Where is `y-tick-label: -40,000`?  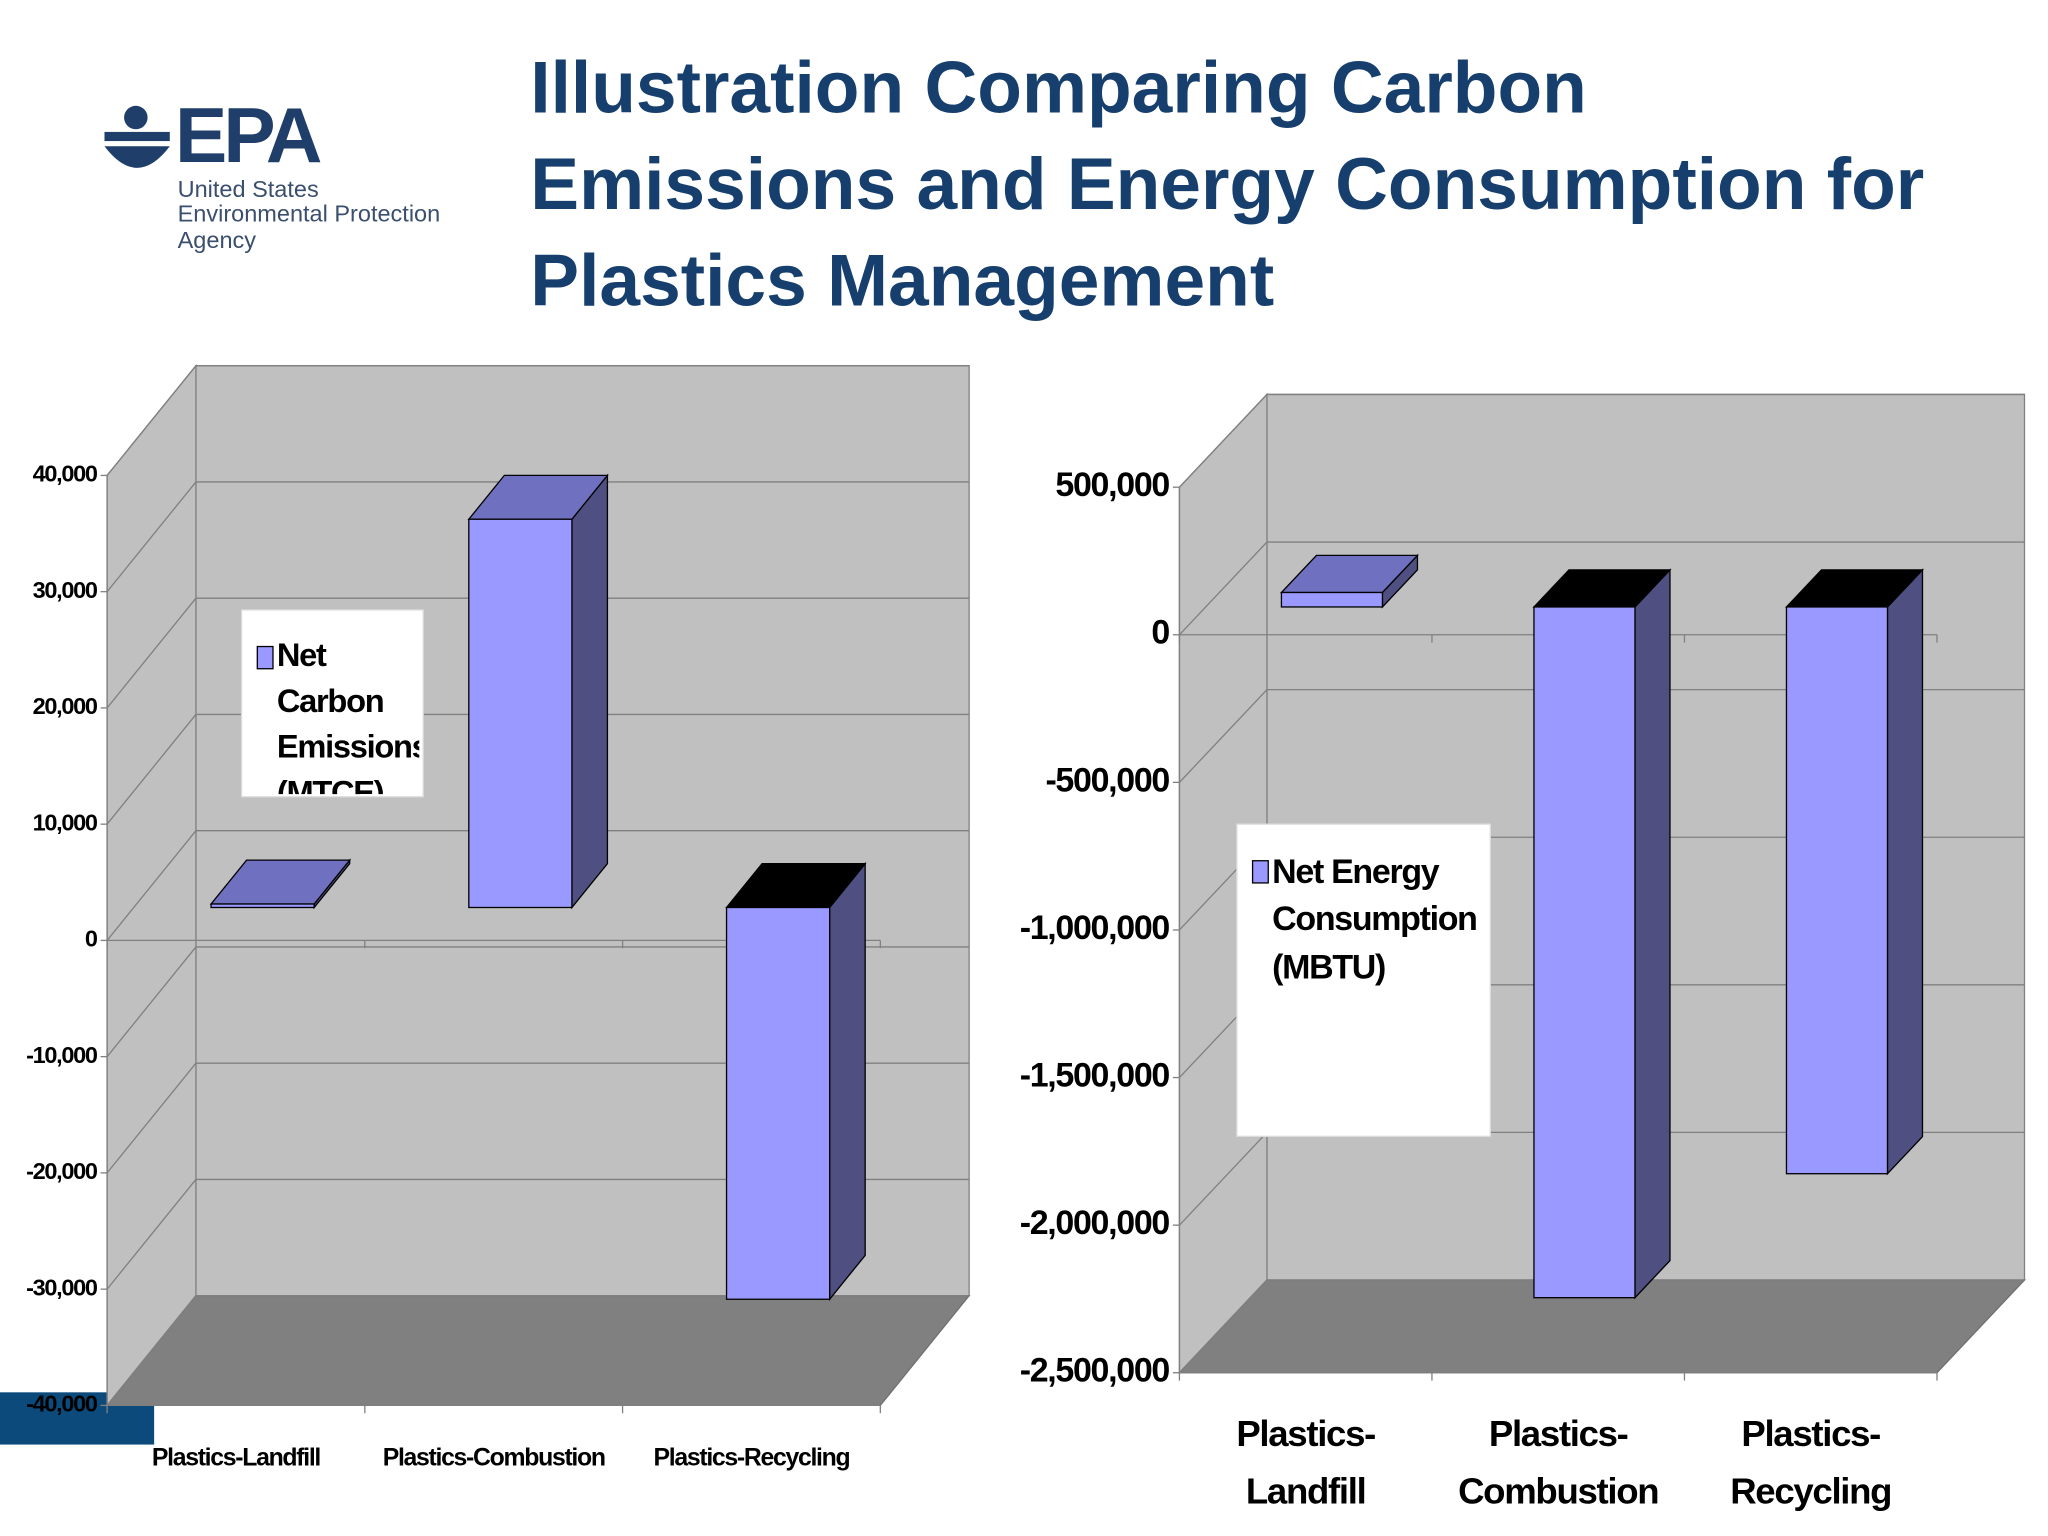
y-tick-label: -40,000 is located at coordinates (62, 1404).